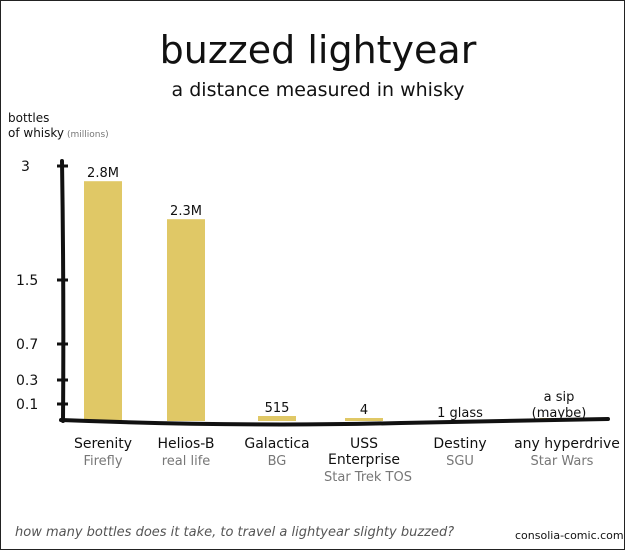 This screenshot has width=625, height=551. Describe the element at coordinates (368, 477) in the screenshot. I see `category-source: Star Trek TOS` at that location.